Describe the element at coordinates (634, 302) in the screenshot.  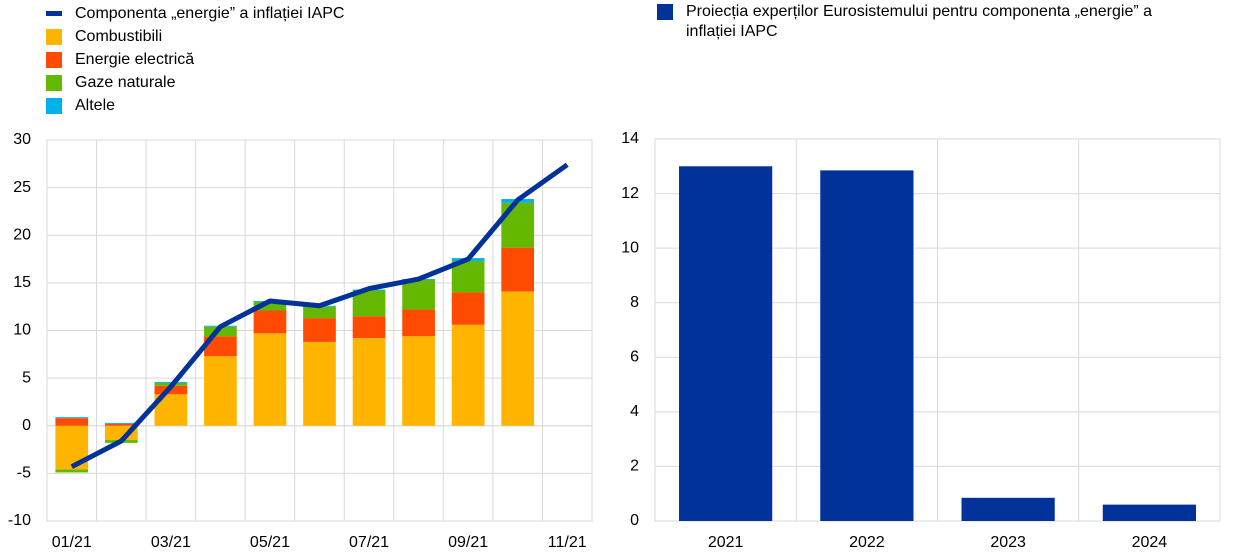
I see `y-tick-label: 8` at that location.